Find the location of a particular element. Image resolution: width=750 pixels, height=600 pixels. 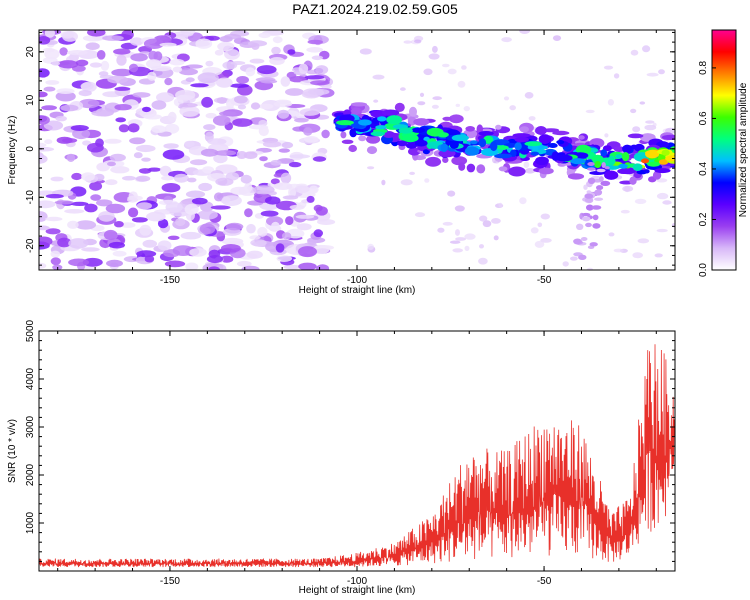

colorbar-gradient is located at coordinates (724, 150).